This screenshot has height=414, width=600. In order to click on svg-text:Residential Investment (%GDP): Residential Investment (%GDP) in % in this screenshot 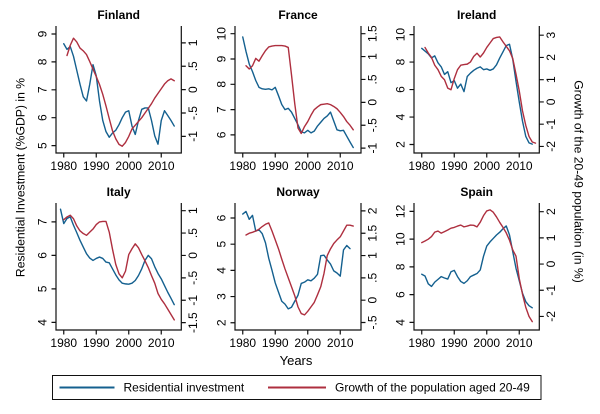, I will do `click(20, 177)`.